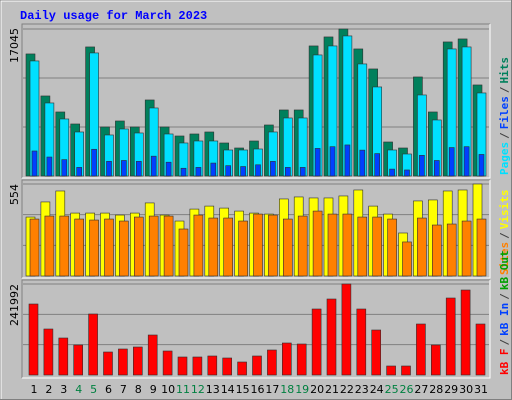 This screenshot has width=512, height=400. What do you see at coordinates (213, 389) in the screenshot?
I see `x-tick-label: 13` at bounding box center [213, 389].